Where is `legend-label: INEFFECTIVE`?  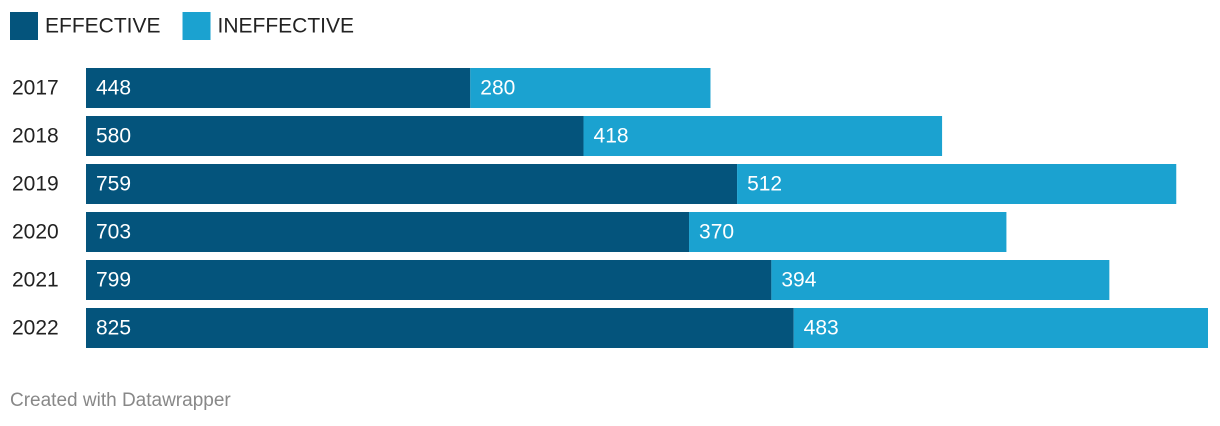
legend-label: INEFFECTIVE is located at coordinates (286, 26).